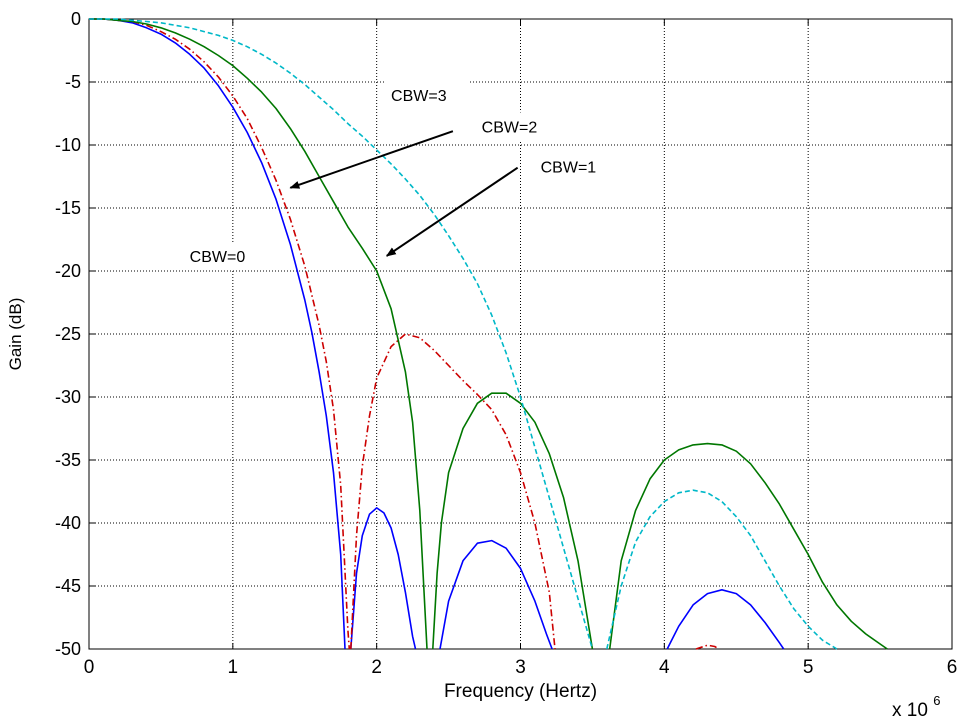  What do you see at coordinates (808, 667) in the screenshot?
I see `x-tick-label: 5` at bounding box center [808, 667].